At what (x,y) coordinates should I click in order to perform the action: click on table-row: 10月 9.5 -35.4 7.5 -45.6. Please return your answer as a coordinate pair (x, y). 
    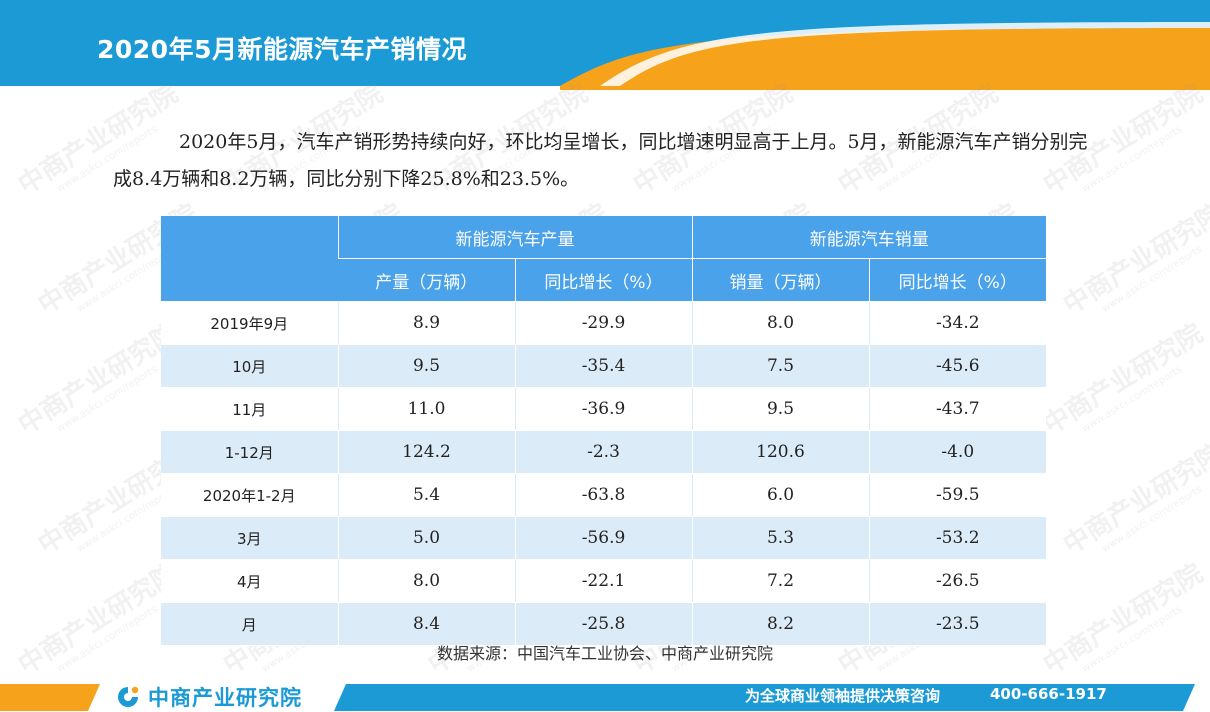
    Looking at the image, I should click on (603, 366).